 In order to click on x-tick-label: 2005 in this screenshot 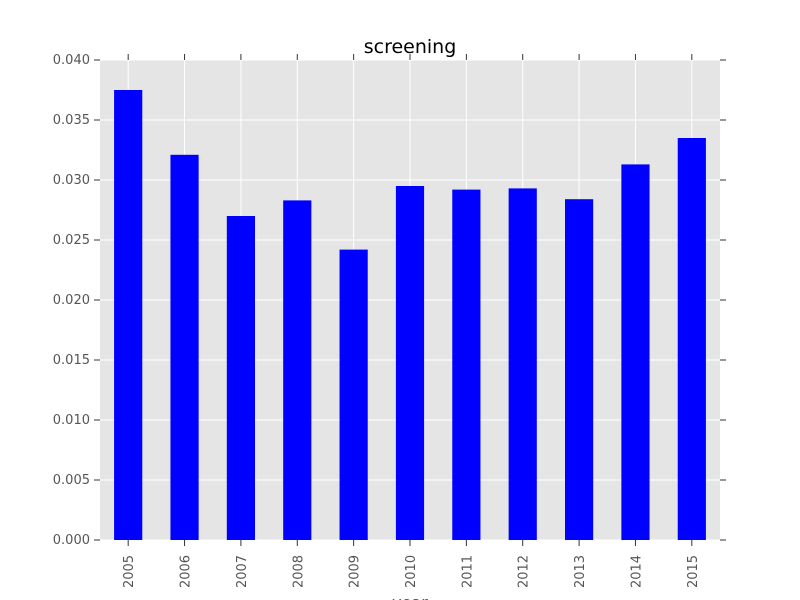, I will do `click(129, 571)`.